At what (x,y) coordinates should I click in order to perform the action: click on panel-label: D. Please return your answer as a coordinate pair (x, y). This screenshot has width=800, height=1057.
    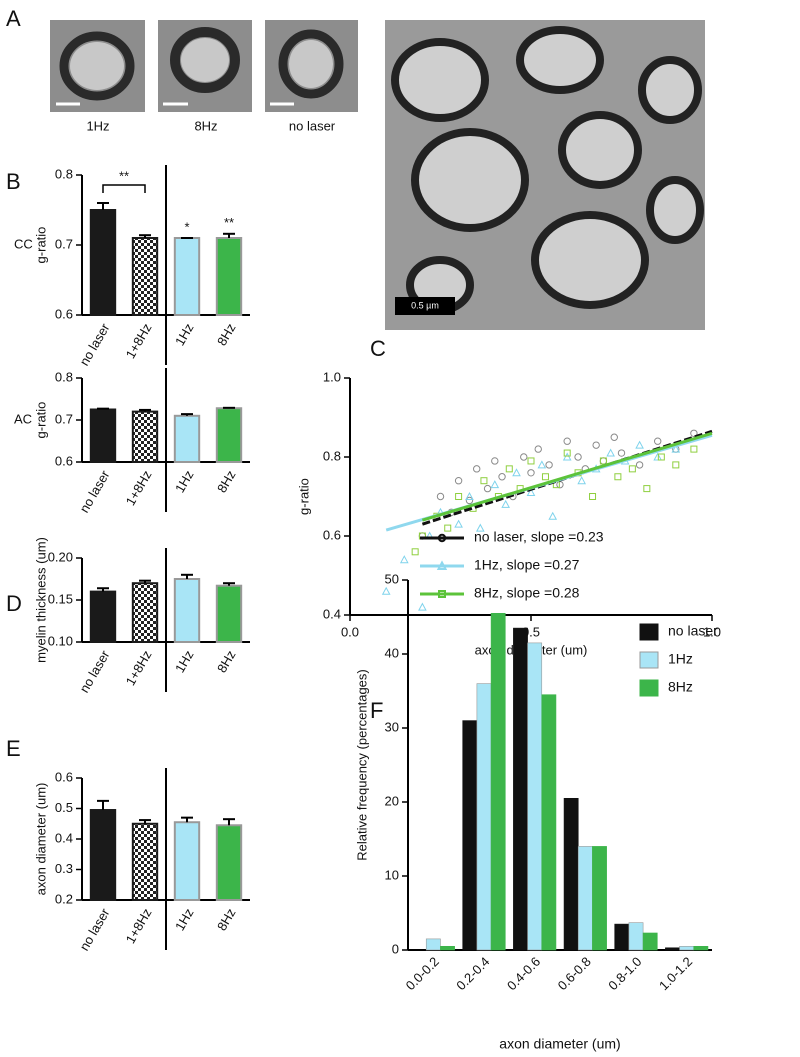
    Looking at the image, I should click on (14, 603).